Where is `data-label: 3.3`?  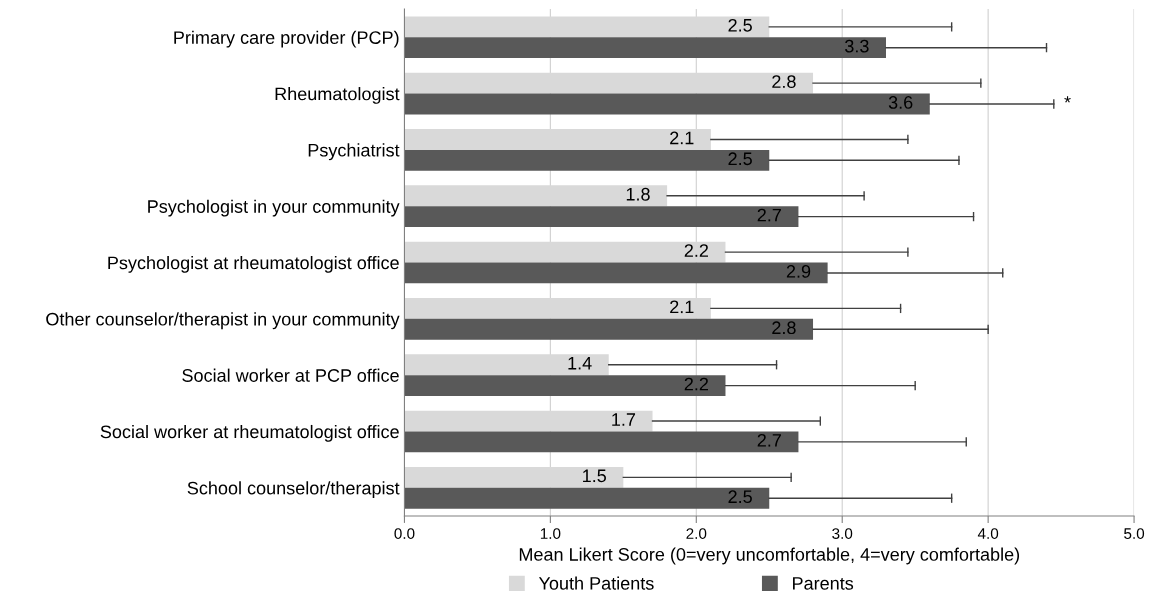
data-label: 3.3 is located at coordinates (857, 46).